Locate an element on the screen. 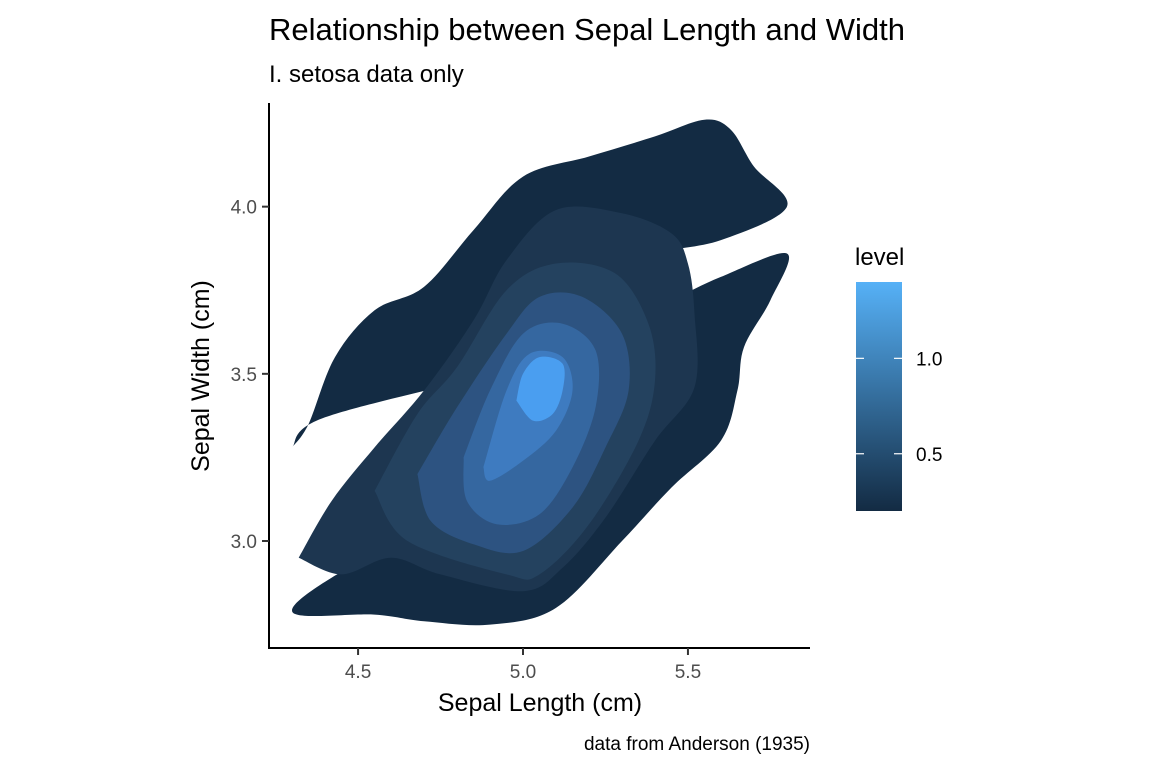  x-tick-label: 5.5 is located at coordinates (688, 672).